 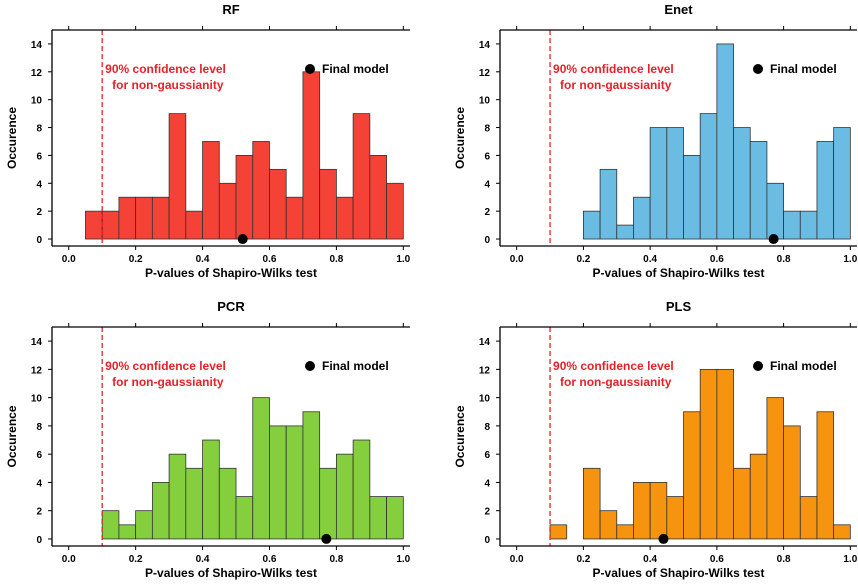 I want to click on y-tick-label: 10, so click(x=37, y=101).